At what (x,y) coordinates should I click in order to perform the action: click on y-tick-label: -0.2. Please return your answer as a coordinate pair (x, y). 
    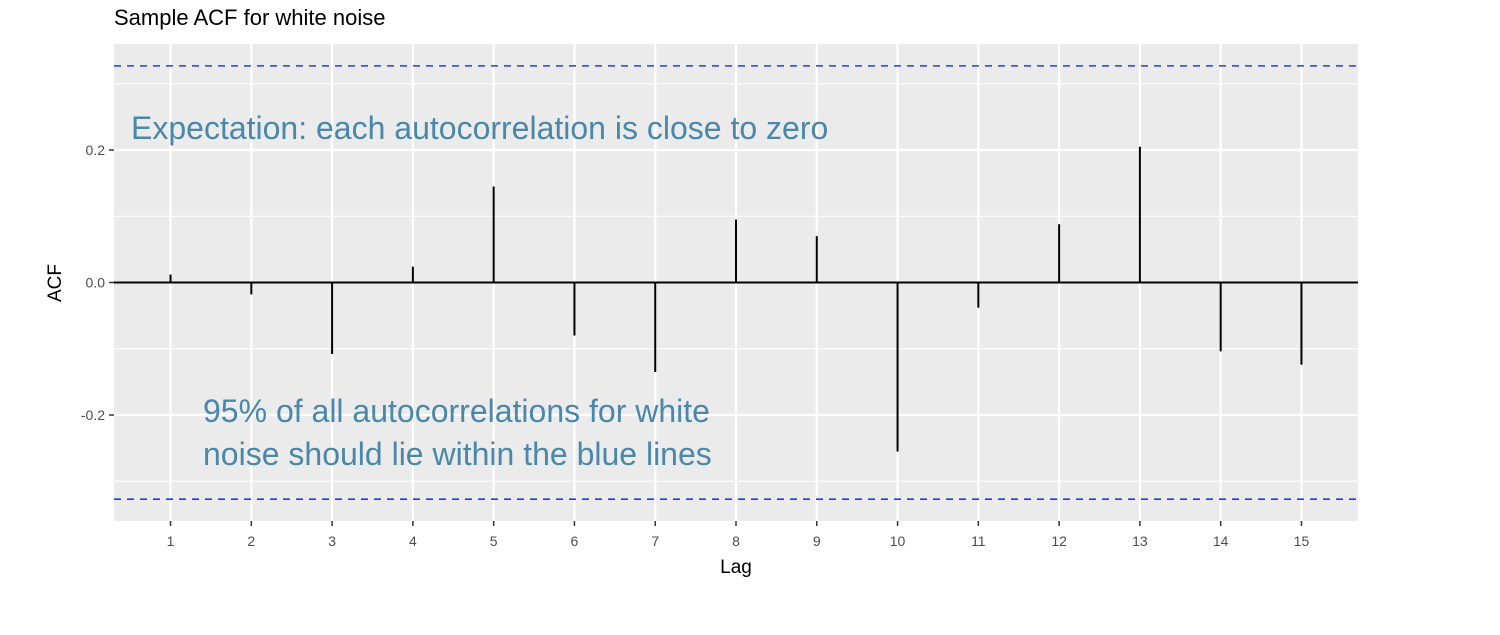
    Looking at the image, I should click on (93, 415).